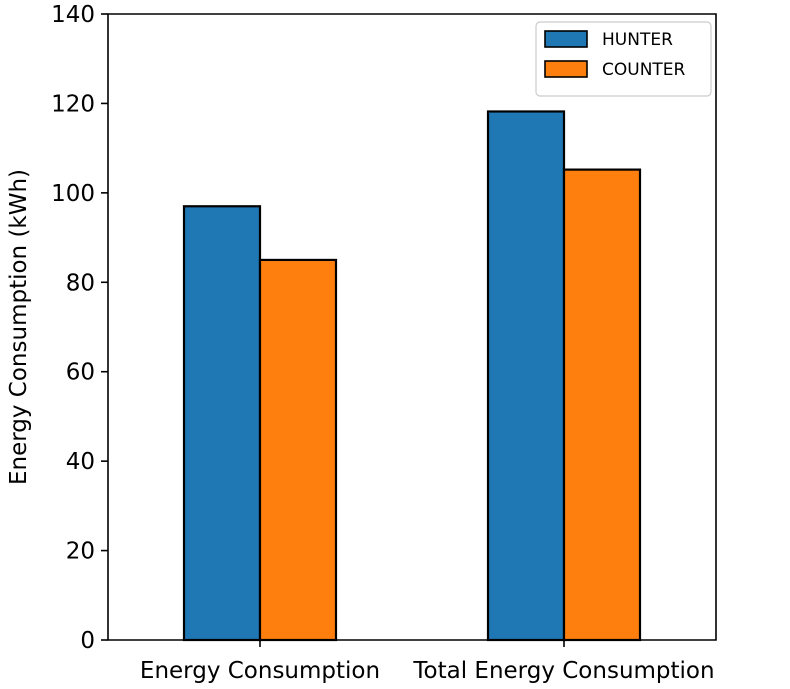 Image resolution: width=790 pixels, height=689 pixels. Describe the element at coordinates (563, 671) in the screenshot. I see `x-tick-label: Total Energy Consumption` at that location.